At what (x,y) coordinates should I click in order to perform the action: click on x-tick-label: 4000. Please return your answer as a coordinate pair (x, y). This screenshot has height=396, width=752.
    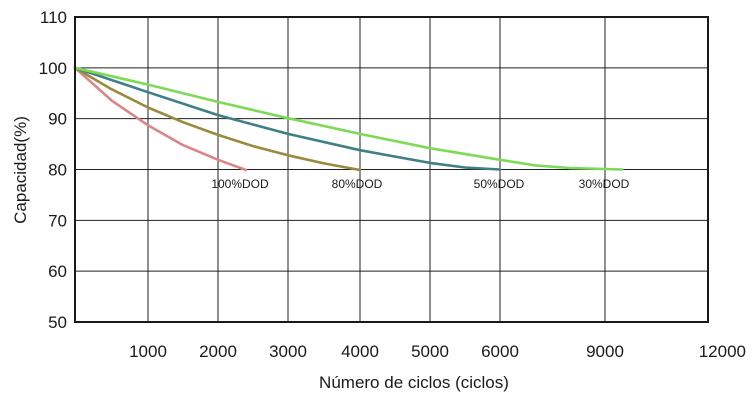
    Looking at the image, I should click on (360, 351).